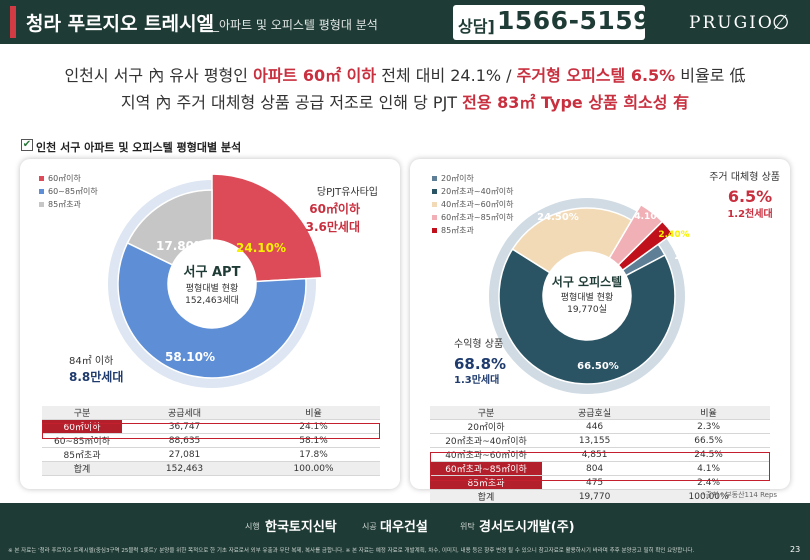  I want to click on legend-item: 20㎡초과~40㎡이하, so click(473, 191).